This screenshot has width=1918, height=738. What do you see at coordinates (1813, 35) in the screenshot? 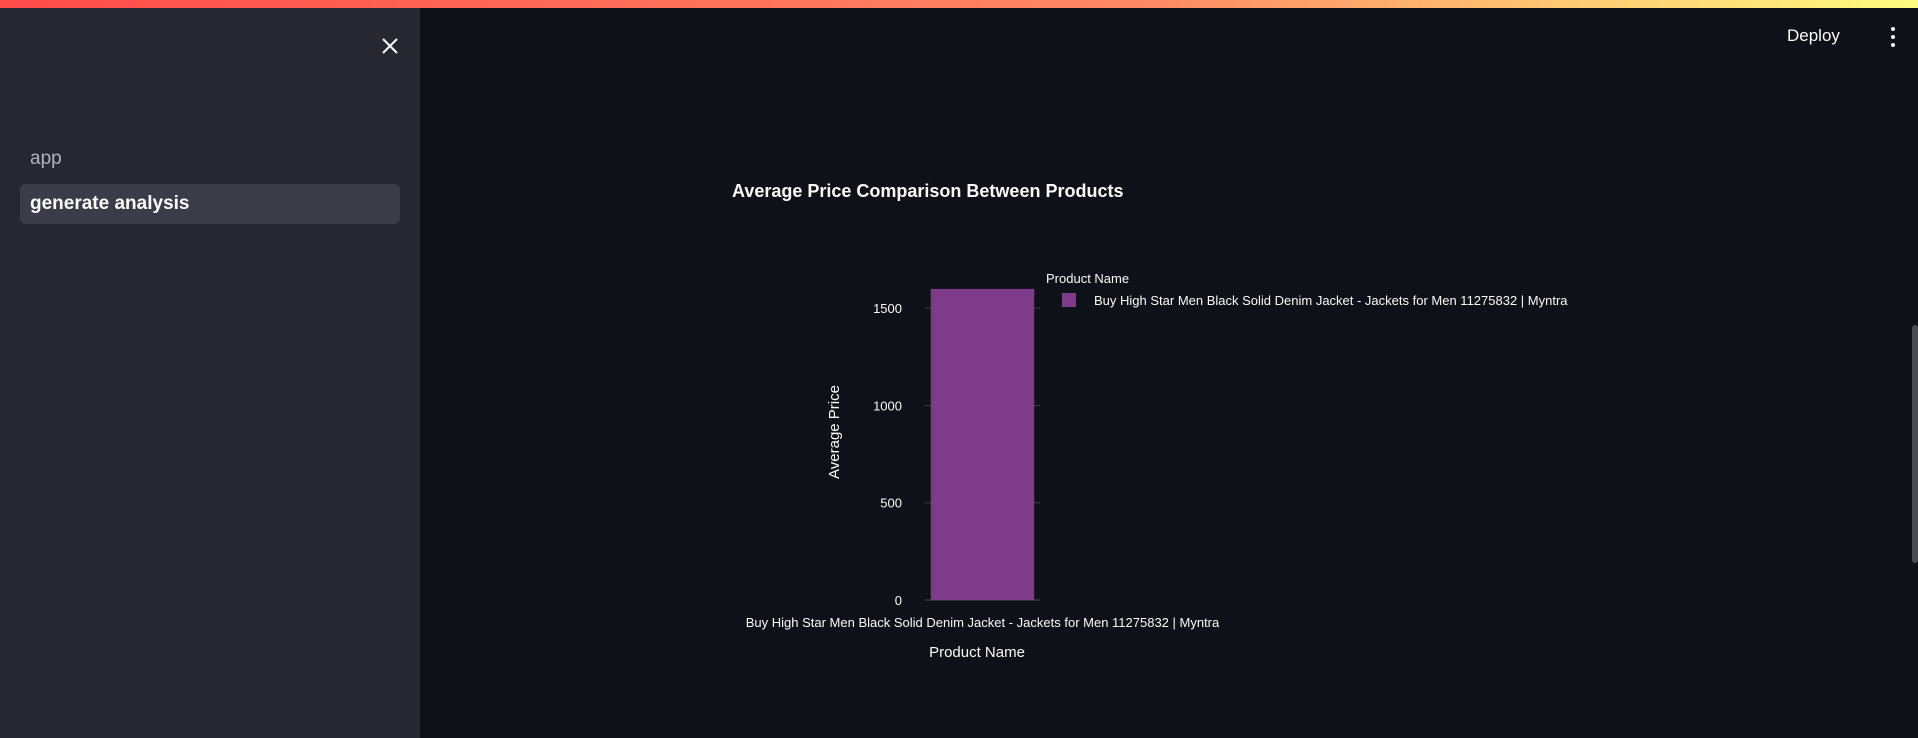
I see `deploy-button: Deploy` at bounding box center [1813, 35].